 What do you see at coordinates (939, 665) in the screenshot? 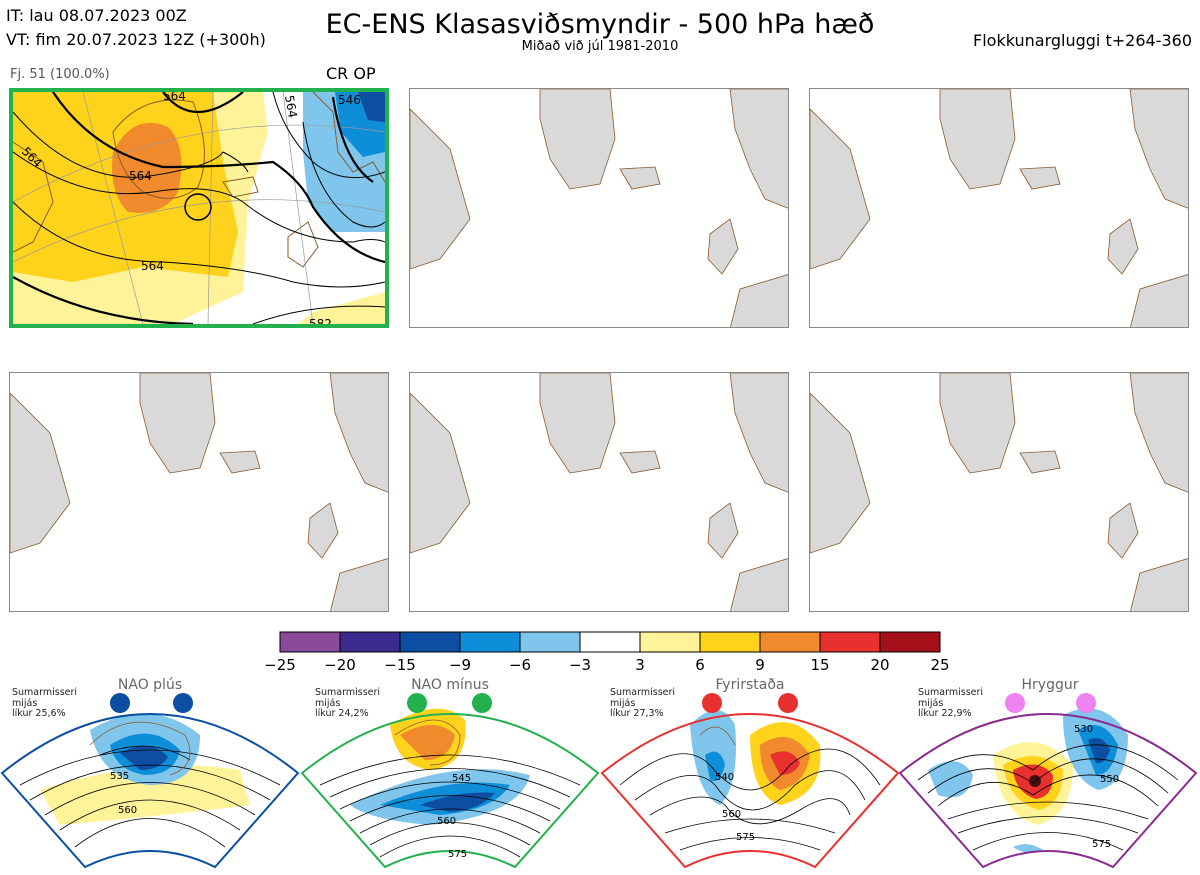
I see `colorbar-tick-label: 25` at bounding box center [939, 665].